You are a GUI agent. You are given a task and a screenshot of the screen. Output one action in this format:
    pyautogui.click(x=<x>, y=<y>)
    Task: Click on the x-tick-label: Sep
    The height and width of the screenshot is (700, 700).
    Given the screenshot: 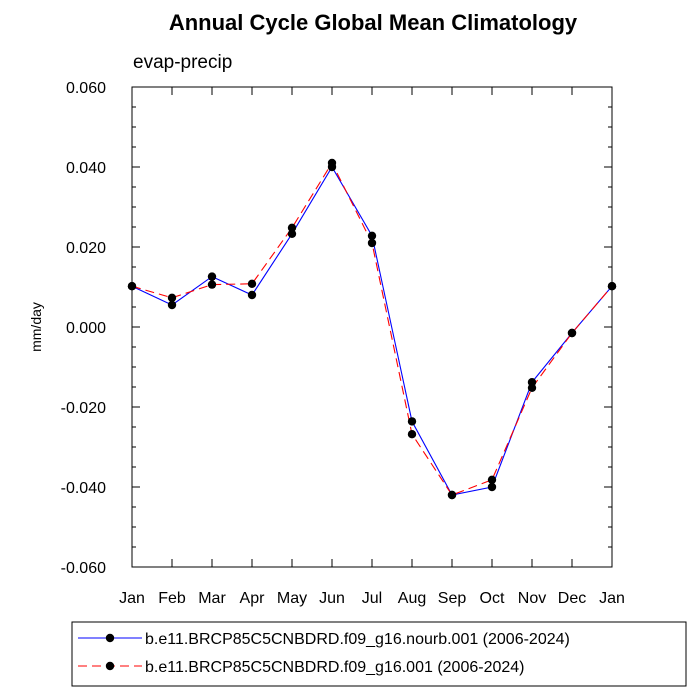 What is the action you would take?
    pyautogui.click(x=452, y=598)
    